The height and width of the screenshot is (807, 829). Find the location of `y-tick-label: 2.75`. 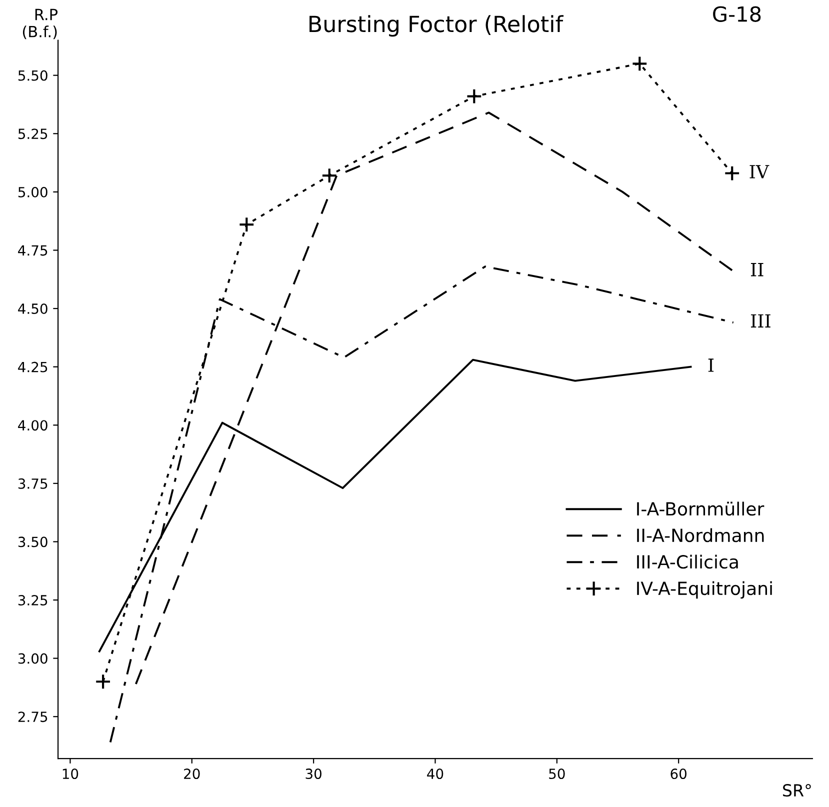

y-tick-label: 2.75 is located at coordinates (33, 717).